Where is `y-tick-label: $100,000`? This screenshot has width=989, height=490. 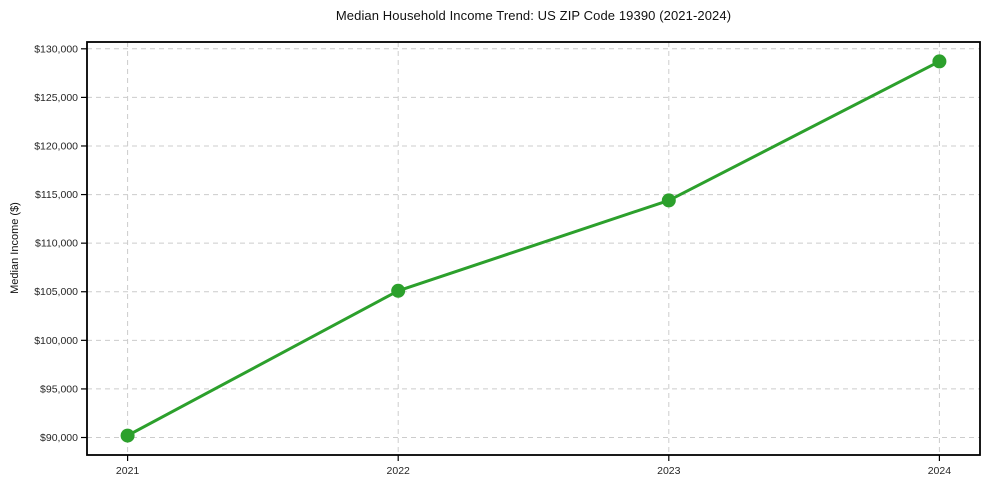
y-tick-label: $100,000 is located at coordinates (56, 341).